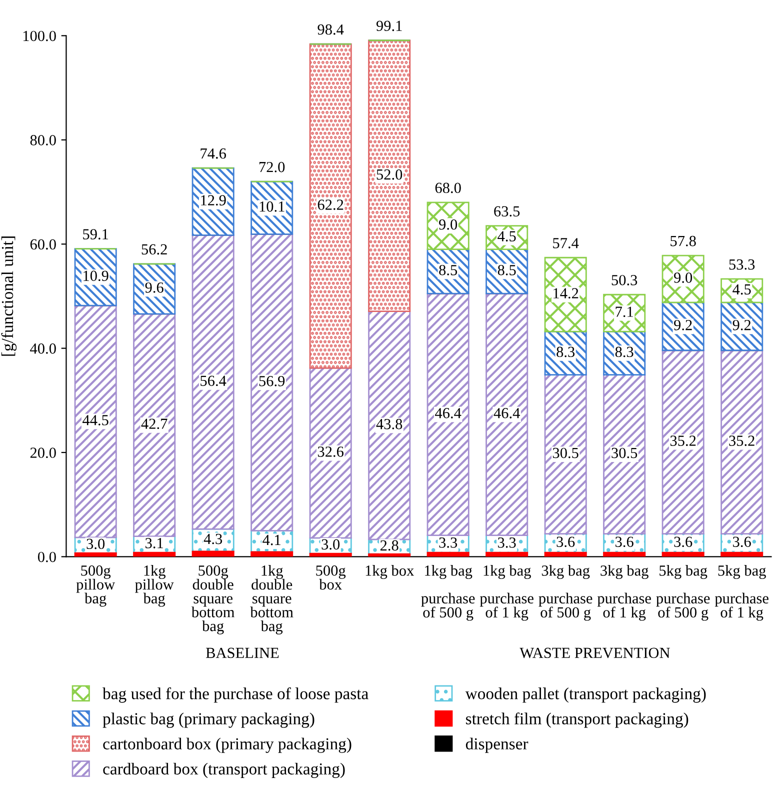 This screenshot has width=779, height=793. What do you see at coordinates (624, 593) in the screenshot?
I see `x-tick-label: 3kg bag purchase of 1 kg` at bounding box center [624, 593].